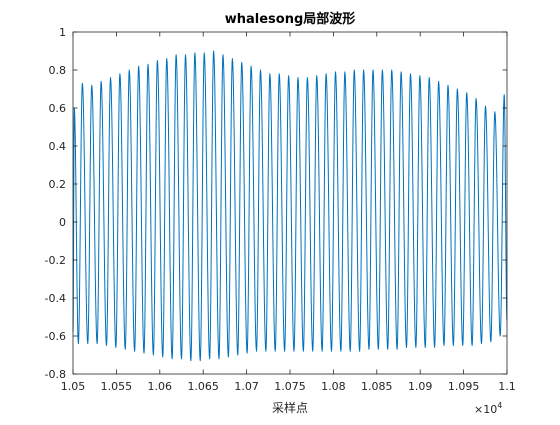  Describe the element at coordinates (58, 146) in the screenshot. I see `y-tick-label: 0.4` at that location.